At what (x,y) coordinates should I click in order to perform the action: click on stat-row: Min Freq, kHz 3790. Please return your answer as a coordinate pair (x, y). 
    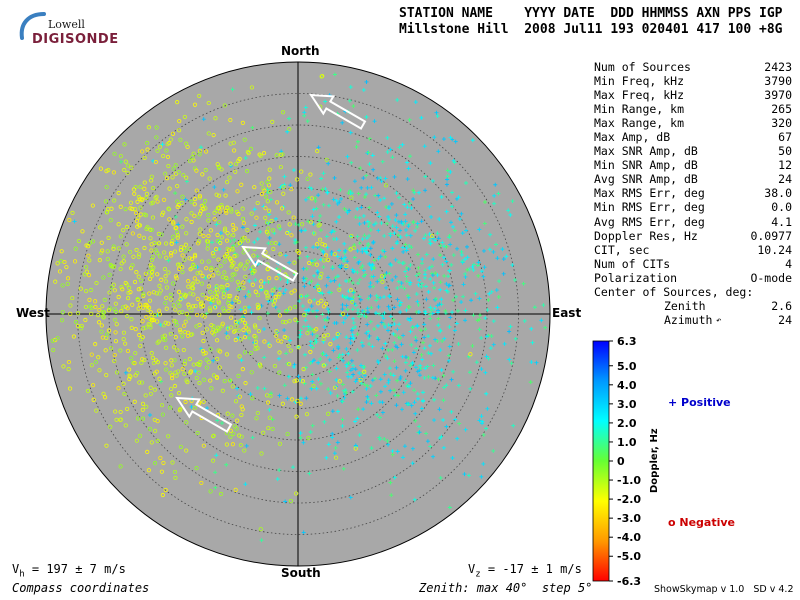
    Looking at the image, I should click on (693, 81).